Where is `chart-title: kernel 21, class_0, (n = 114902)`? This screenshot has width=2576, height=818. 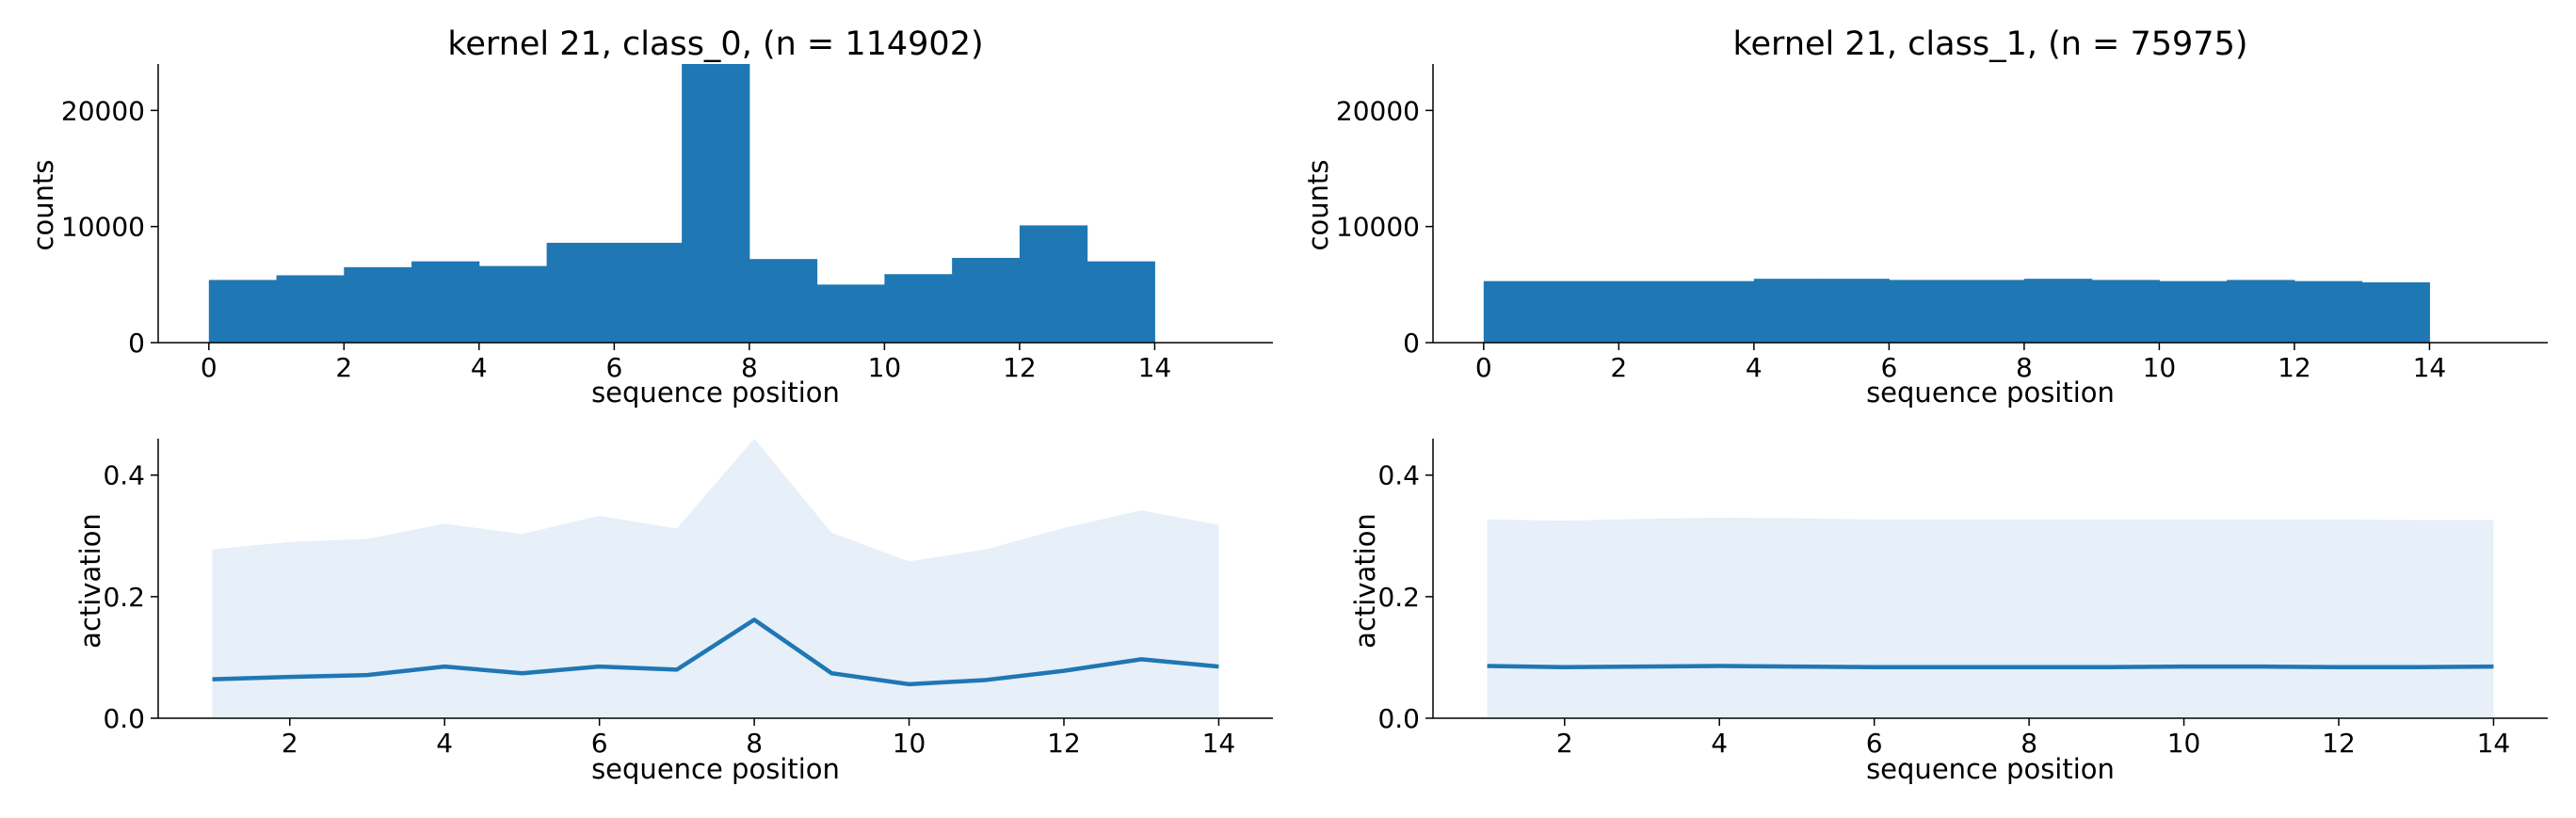 chart-title: kernel 21, class_0, (n = 114902) is located at coordinates (715, 44).